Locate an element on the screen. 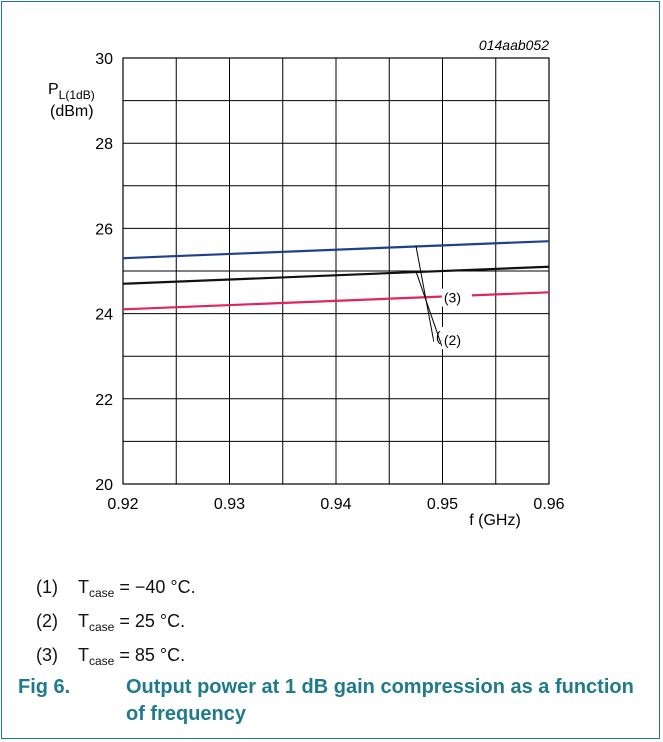 The width and height of the screenshot is (663, 742). x-tick-label: 0.94 is located at coordinates (335, 504).